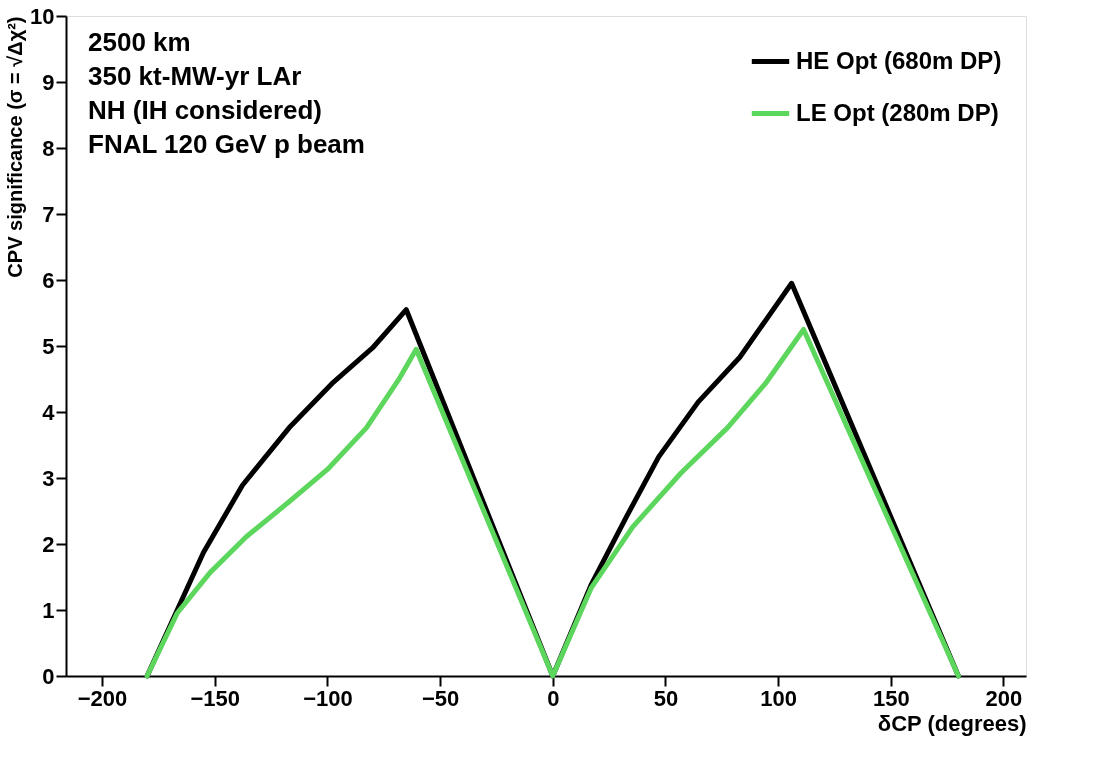  What do you see at coordinates (139, 42) in the screenshot?
I see `annotation: 2500 km` at bounding box center [139, 42].